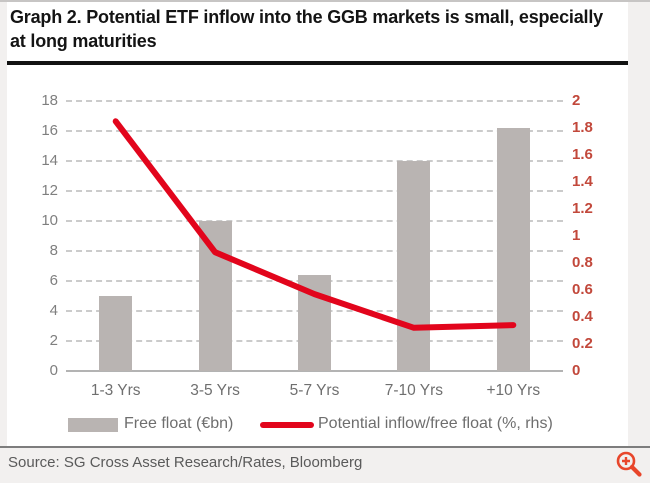 The width and height of the screenshot is (650, 483). What do you see at coordinates (582, 262) in the screenshot?
I see `y-axis-label-right: 0.8` at bounding box center [582, 262].